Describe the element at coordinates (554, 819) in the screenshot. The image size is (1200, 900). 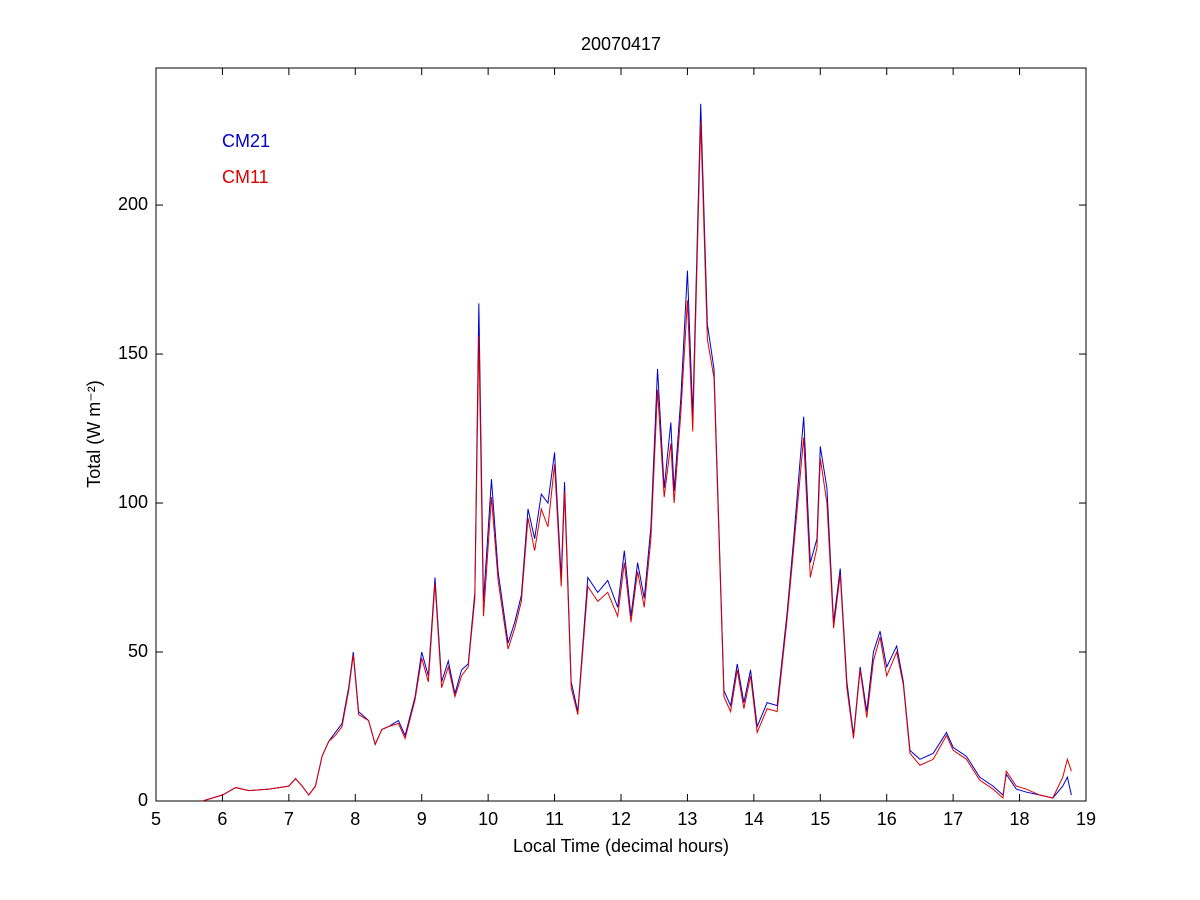
I see `x-tick-label: 11` at that location.